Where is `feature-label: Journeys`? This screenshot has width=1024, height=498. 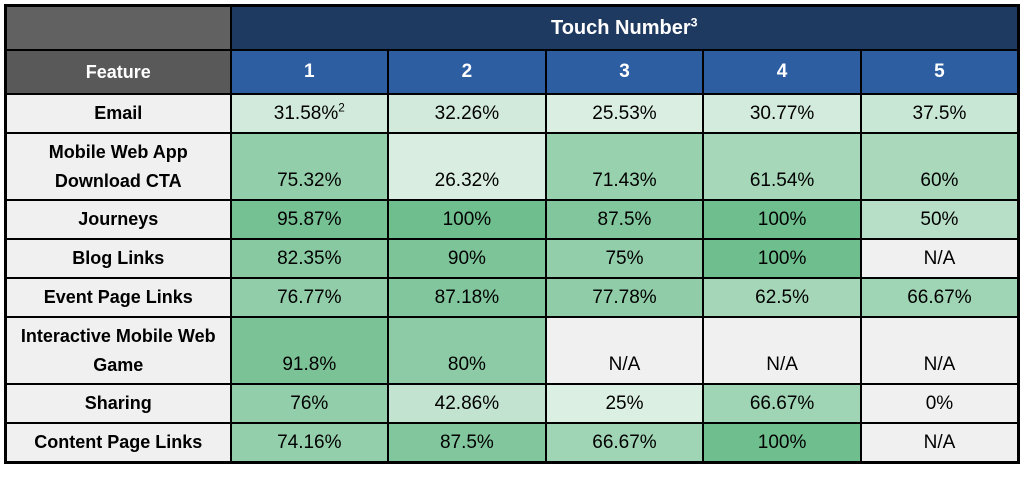 feature-label: Journeys is located at coordinates (118, 220).